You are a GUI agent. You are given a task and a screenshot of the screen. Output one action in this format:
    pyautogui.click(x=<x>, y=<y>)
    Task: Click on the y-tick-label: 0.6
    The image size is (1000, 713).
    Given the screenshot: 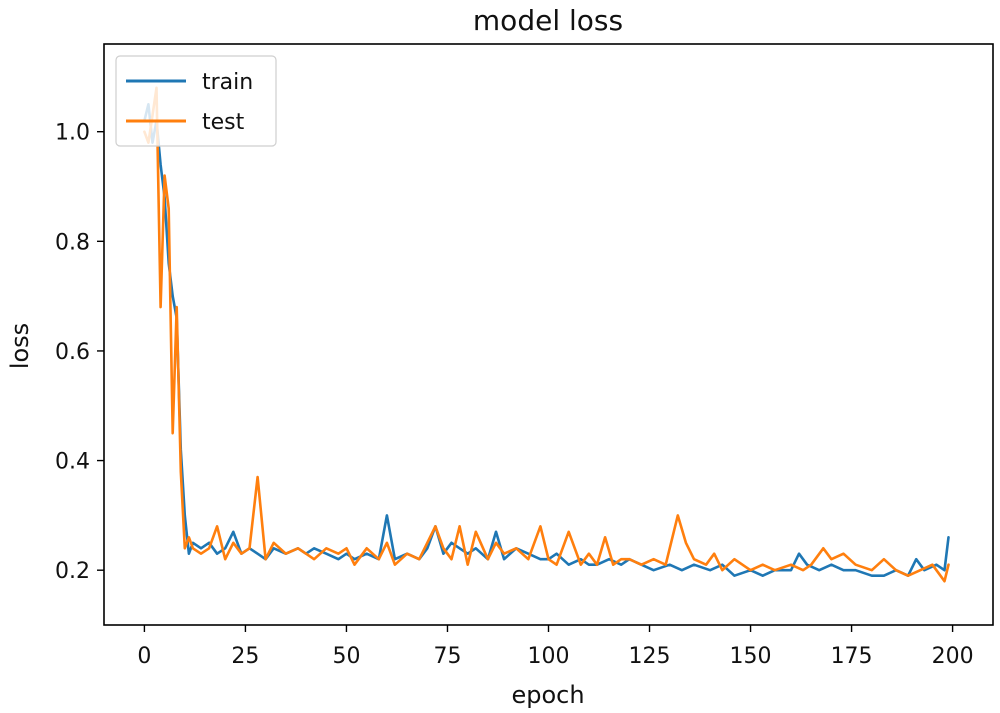 What is the action you would take?
    pyautogui.click(x=72, y=352)
    